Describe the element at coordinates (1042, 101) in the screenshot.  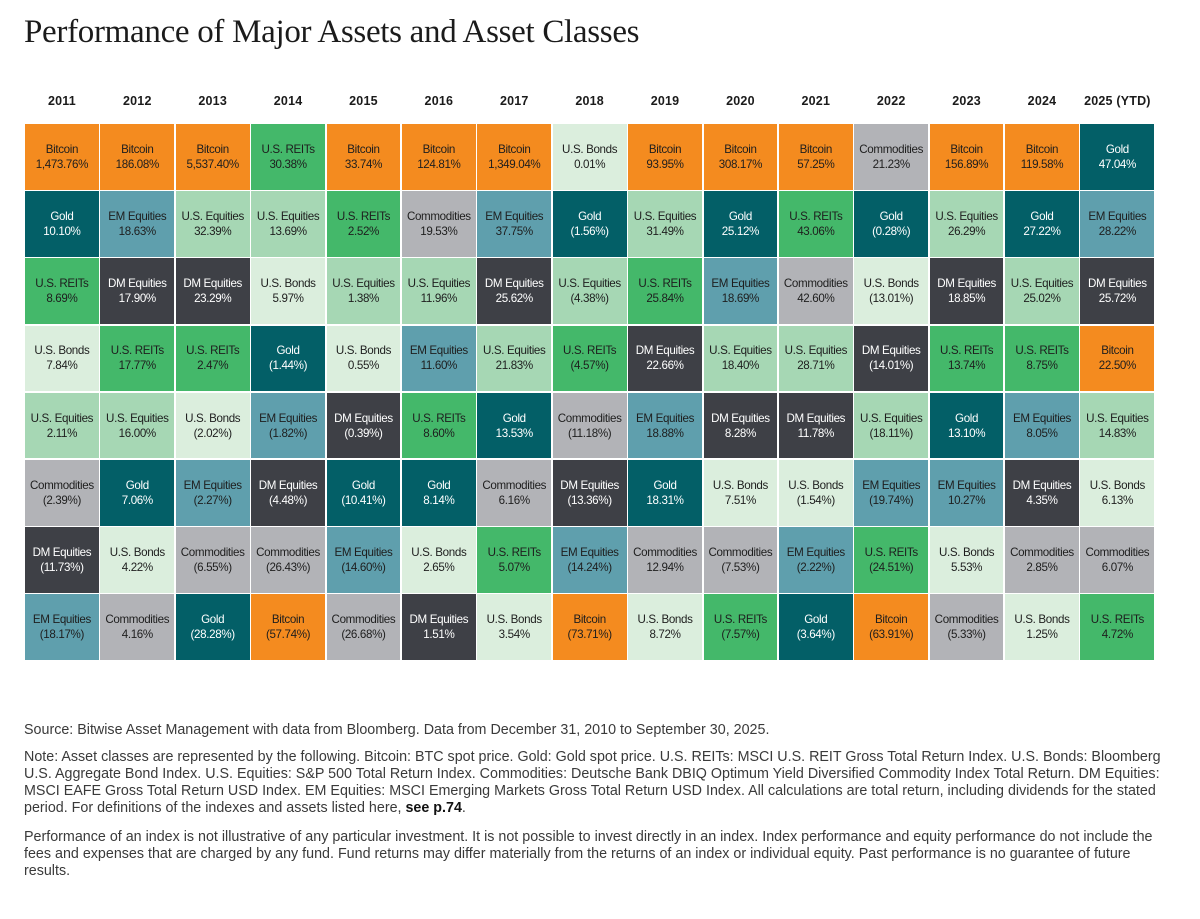
I see `year-label: 2024` at that location.